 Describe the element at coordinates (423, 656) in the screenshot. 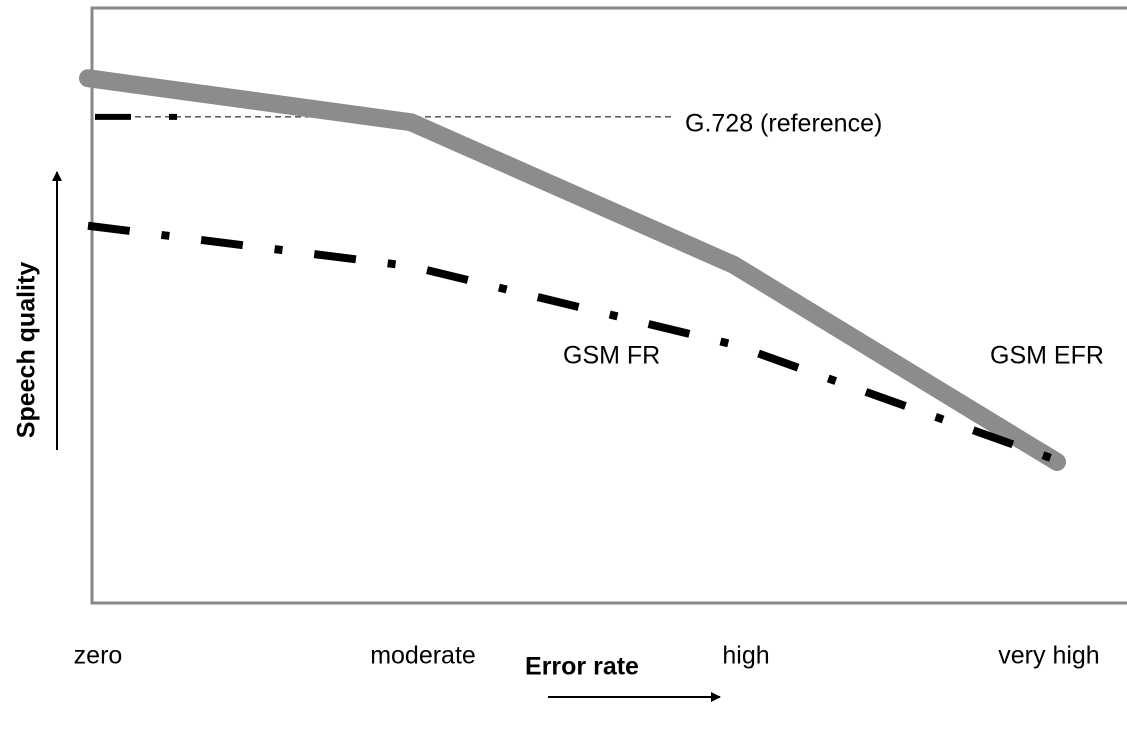

I see `x-tick-label: moderate` at that location.